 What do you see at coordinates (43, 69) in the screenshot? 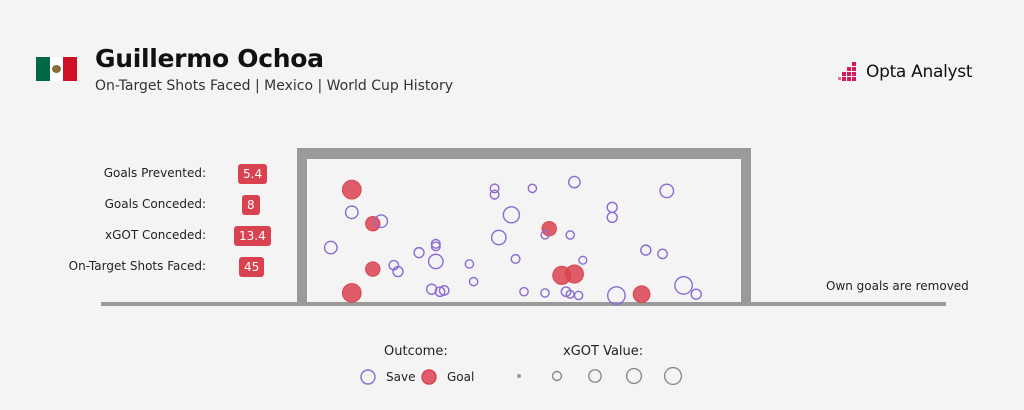
I see `flag-stripe-green` at bounding box center [43, 69].